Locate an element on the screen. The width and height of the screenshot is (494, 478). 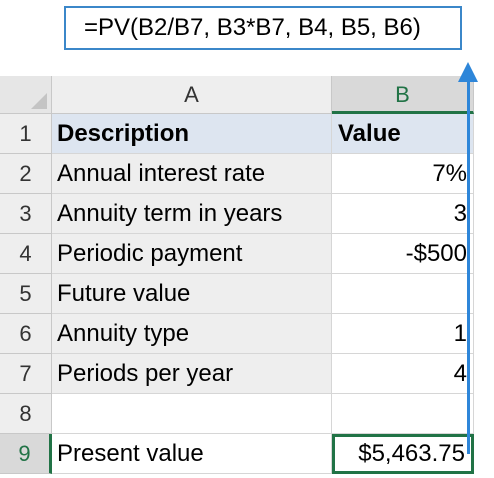
table-row: 9 Present value $5,463.75 is located at coordinates (247, 454).